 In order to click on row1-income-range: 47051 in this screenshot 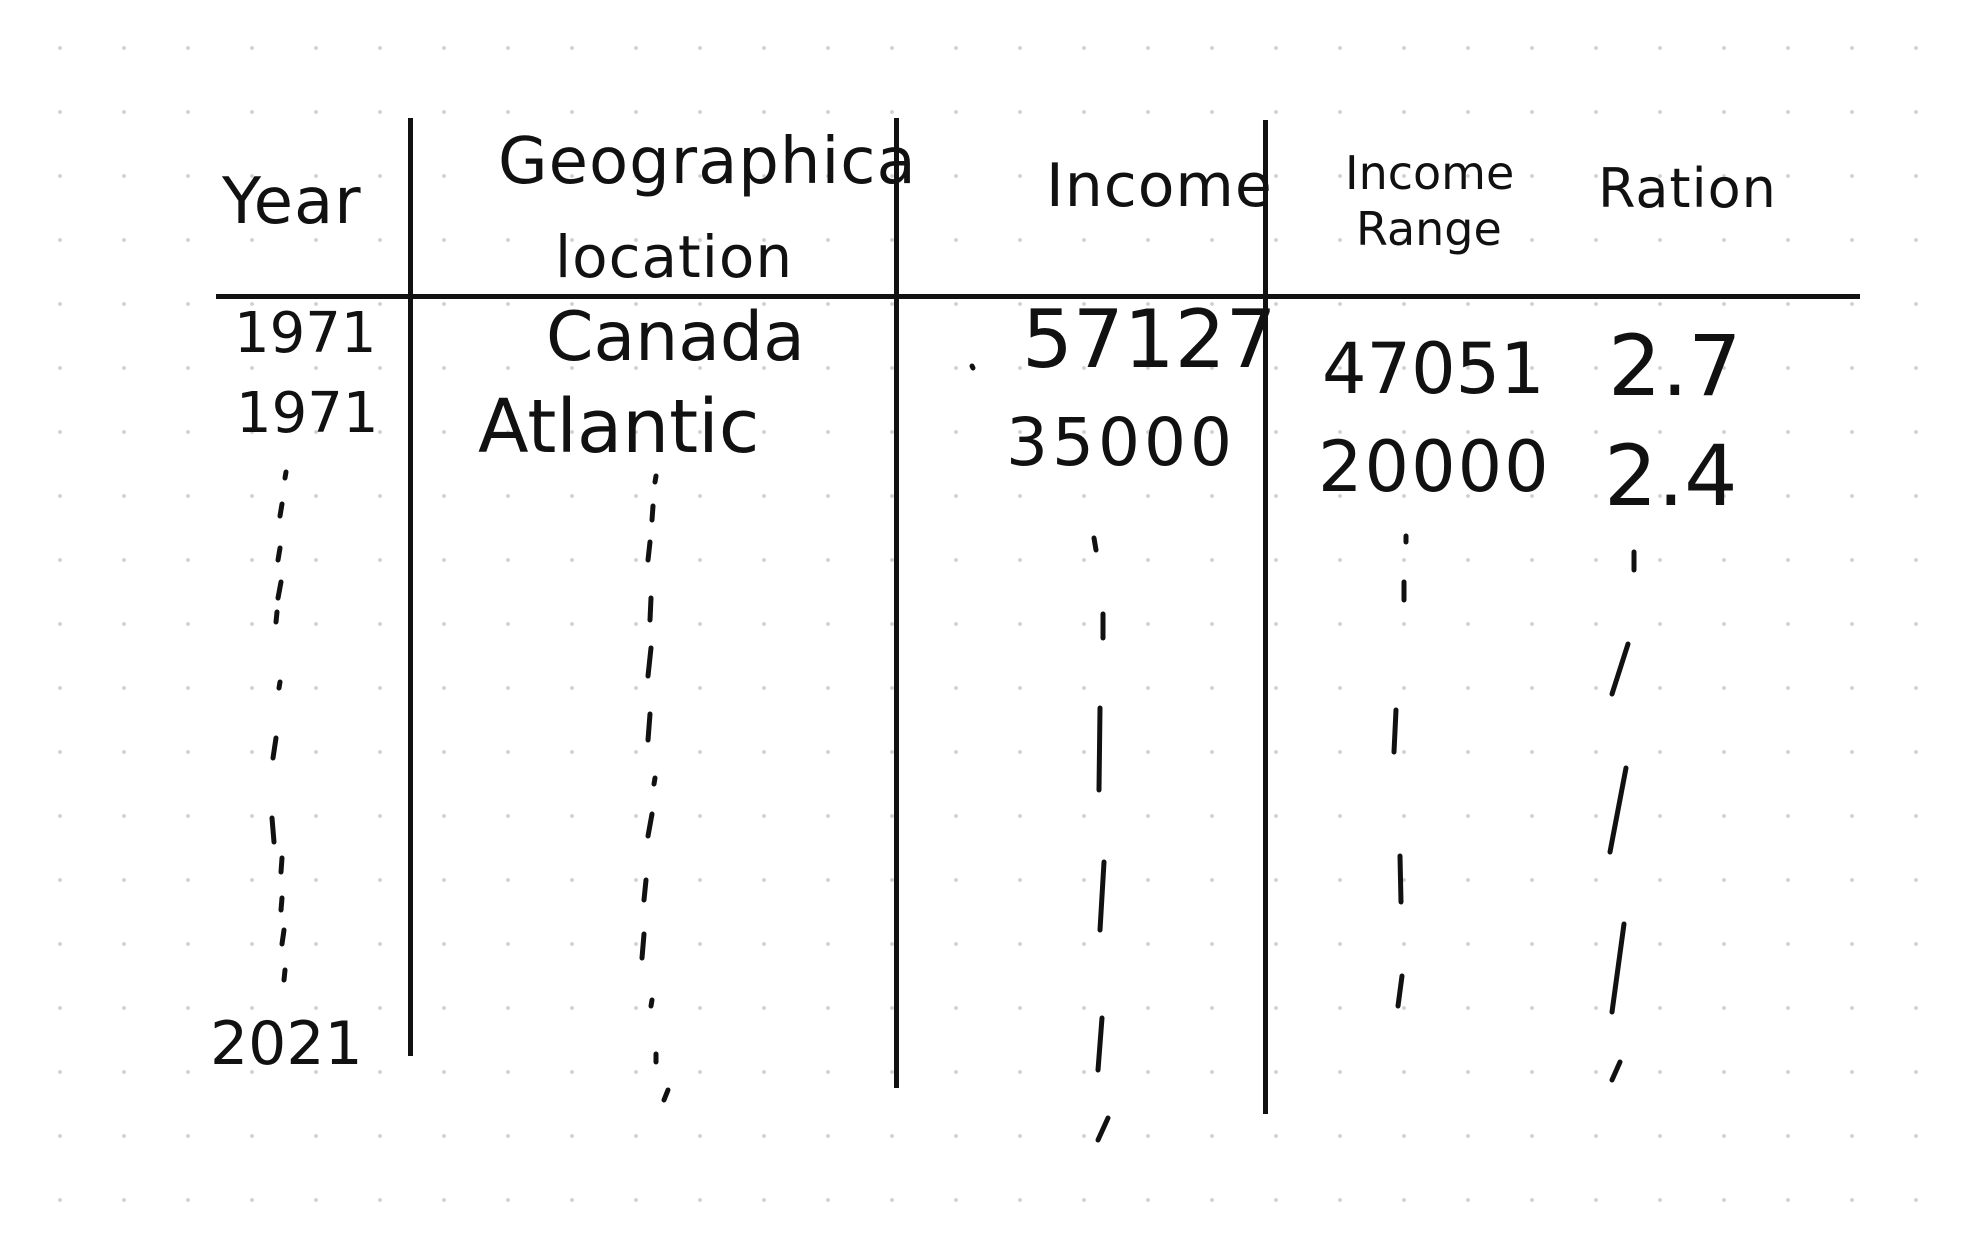, I will do `click(1433, 369)`.